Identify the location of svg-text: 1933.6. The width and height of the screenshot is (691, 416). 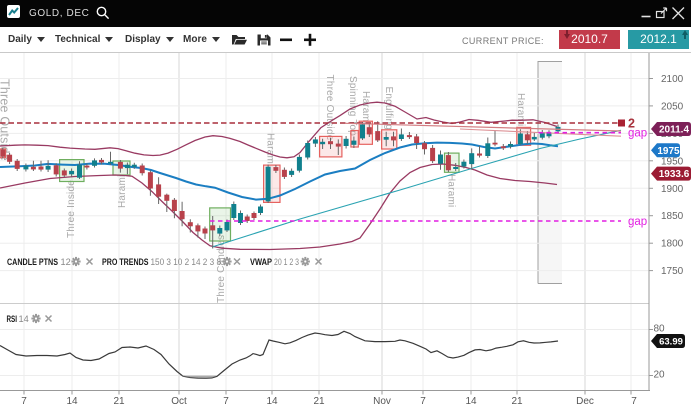
(674, 174).